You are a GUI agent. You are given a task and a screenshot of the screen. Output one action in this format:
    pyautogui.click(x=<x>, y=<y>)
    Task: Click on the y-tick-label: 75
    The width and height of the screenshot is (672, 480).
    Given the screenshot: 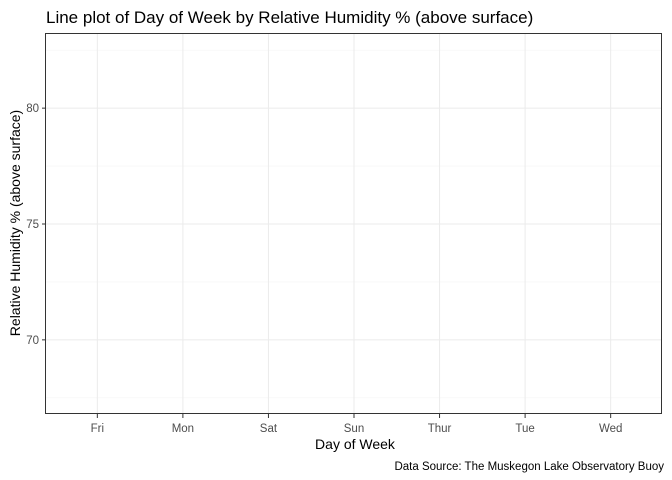 What is the action you would take?
    pyautogui.click(x=32, y=225)
    